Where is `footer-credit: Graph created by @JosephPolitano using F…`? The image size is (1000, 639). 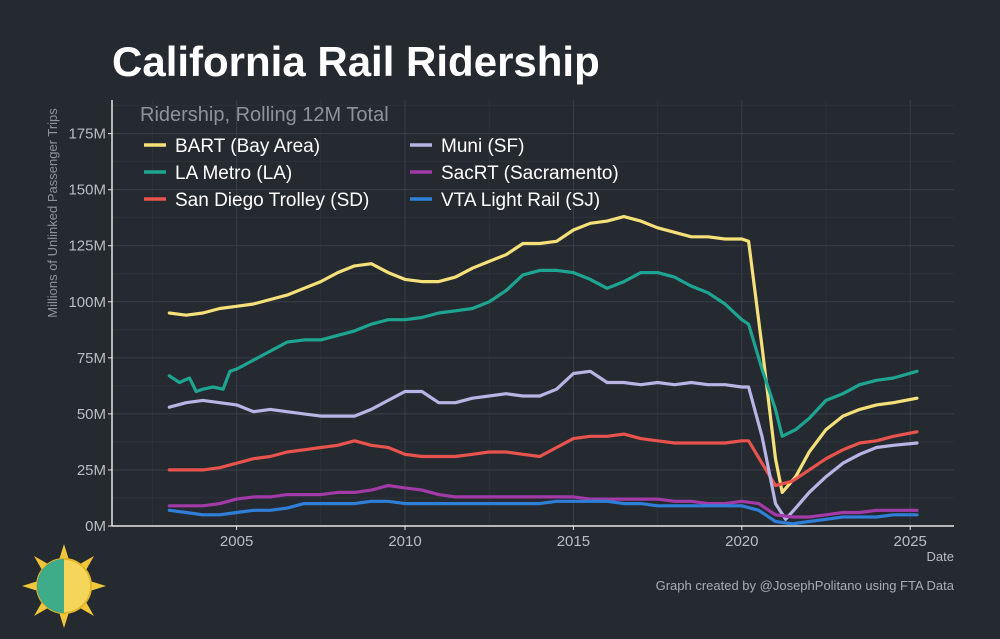
footer-credit: Graph created by @JosephPolitano using F… is located at coordinates (804, 585).